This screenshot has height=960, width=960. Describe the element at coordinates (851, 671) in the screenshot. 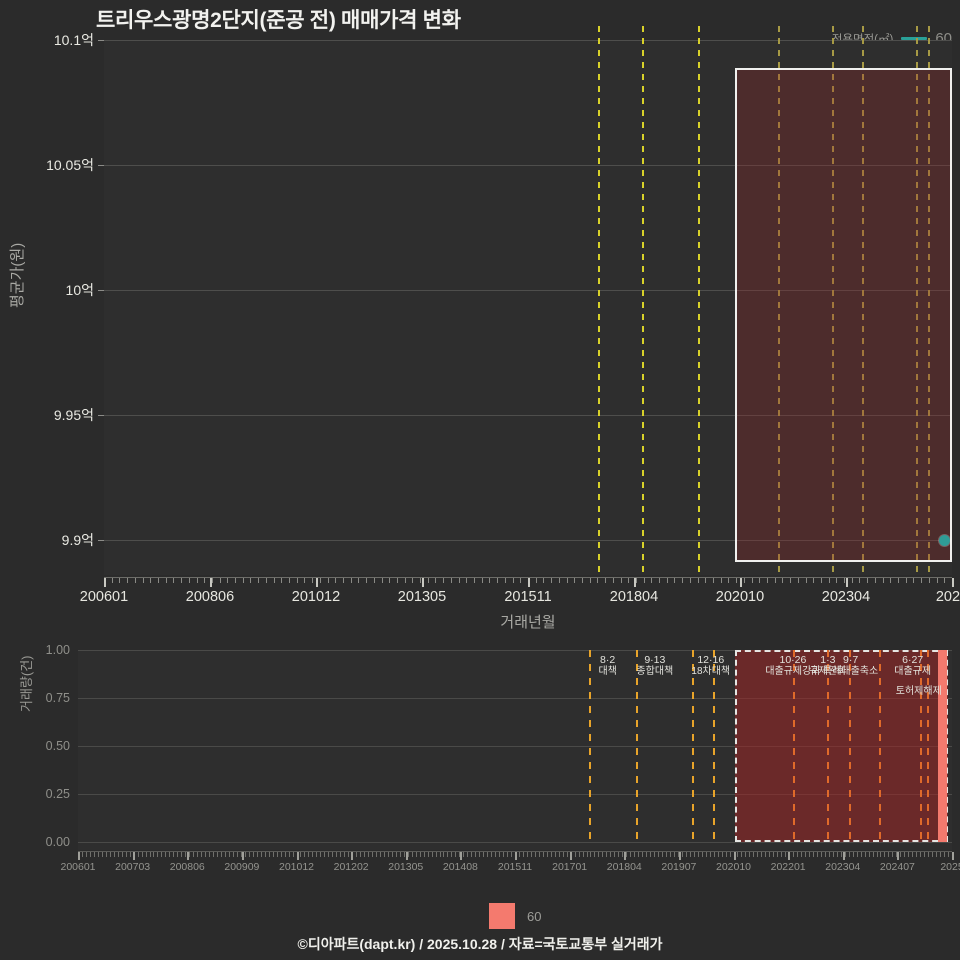

I see `policy-annotation-name: 특례대출축소` at that location.